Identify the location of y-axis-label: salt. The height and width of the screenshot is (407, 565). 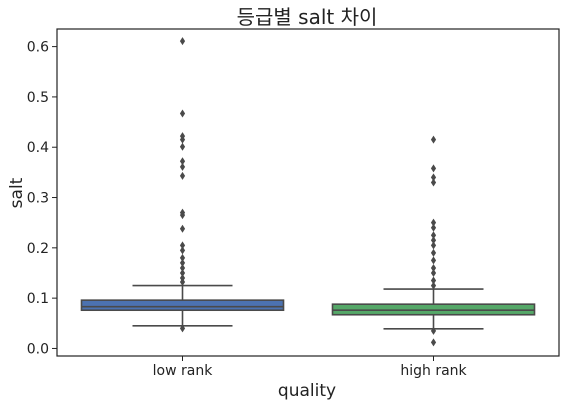
(17, 192).